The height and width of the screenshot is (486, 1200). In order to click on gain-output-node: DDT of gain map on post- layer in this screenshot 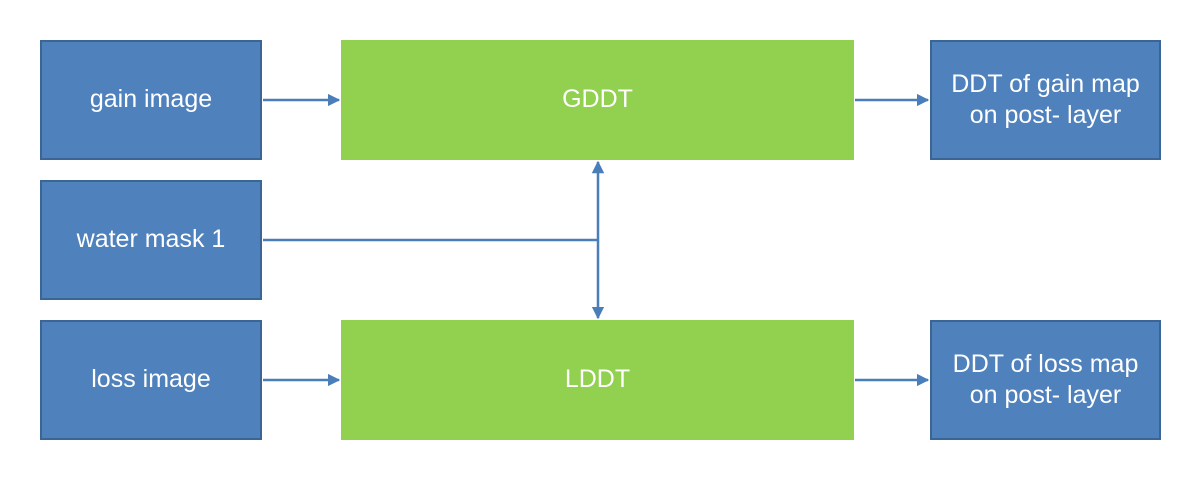, I will do `click(1045, 100)`.